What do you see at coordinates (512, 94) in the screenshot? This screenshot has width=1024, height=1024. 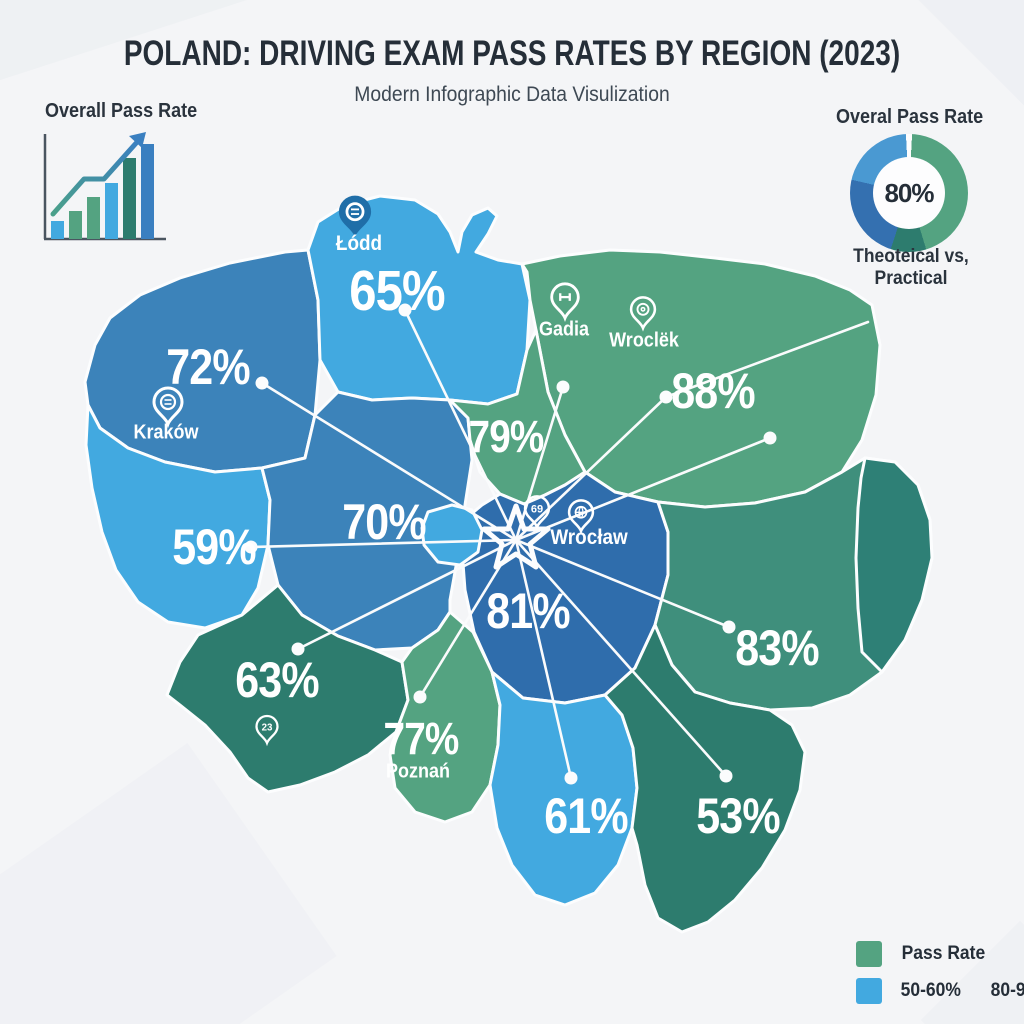 I see `page-subtitle: Modern Infographic Data Visulization` at bounding box center [512, 94].